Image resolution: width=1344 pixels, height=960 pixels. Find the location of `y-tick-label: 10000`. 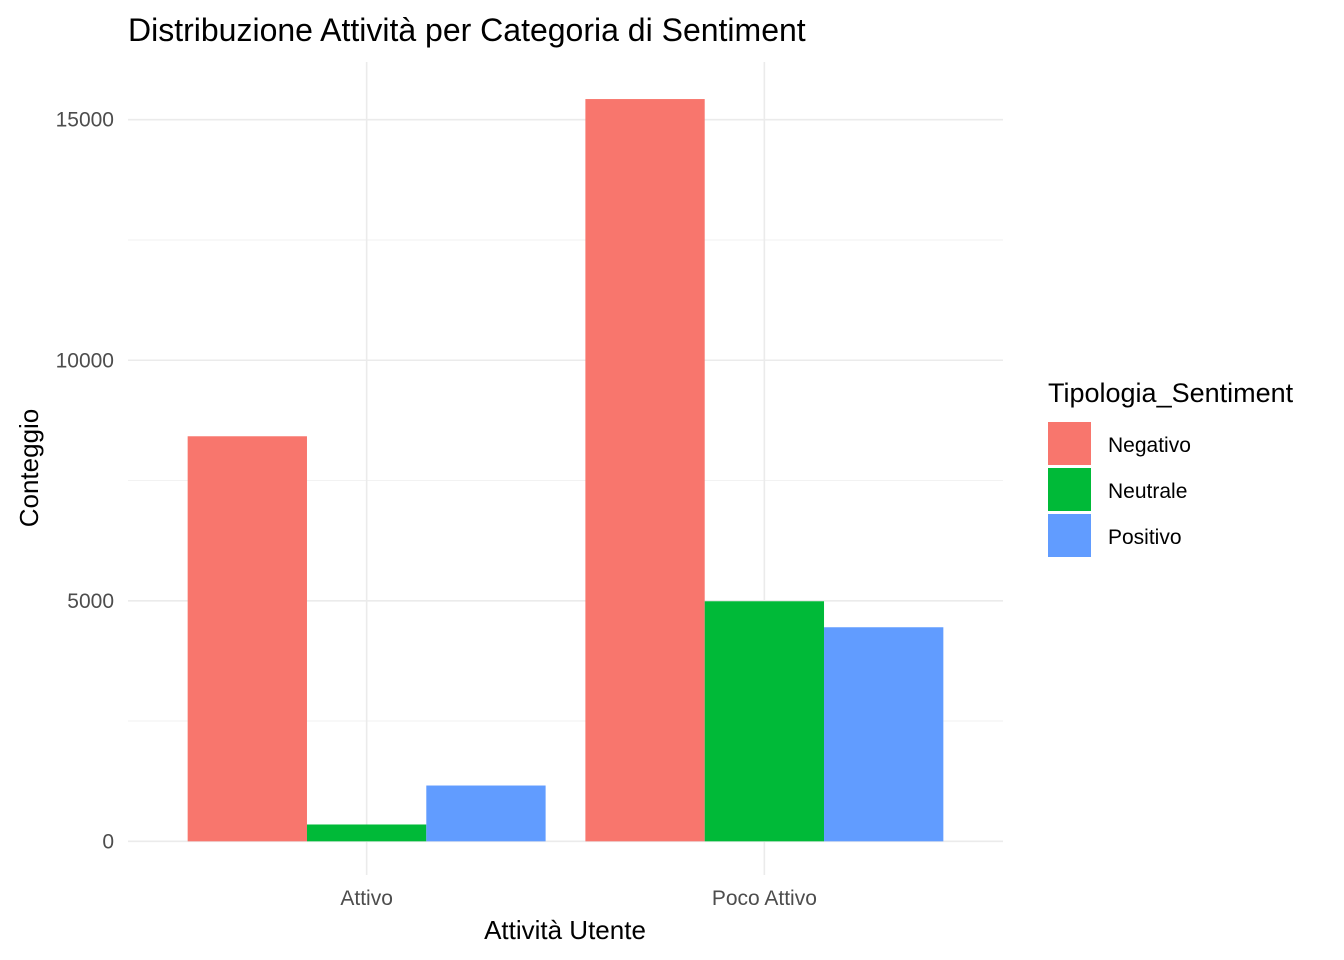

y-tick-label: 10000 is located at coordinates (85, 360).